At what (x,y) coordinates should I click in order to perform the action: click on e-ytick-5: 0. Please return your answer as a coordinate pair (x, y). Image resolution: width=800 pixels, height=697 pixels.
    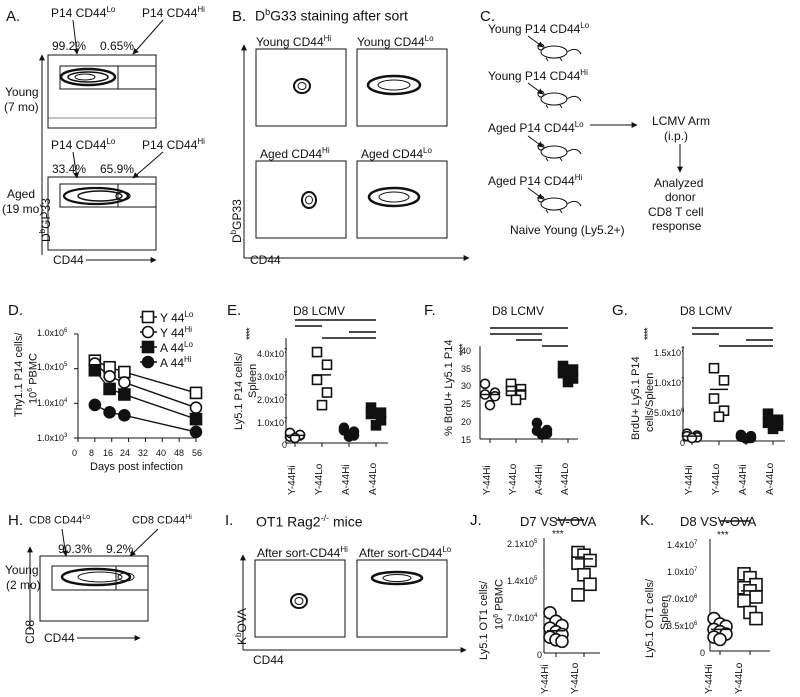
    Looking at the image, I should click on (285, 445).